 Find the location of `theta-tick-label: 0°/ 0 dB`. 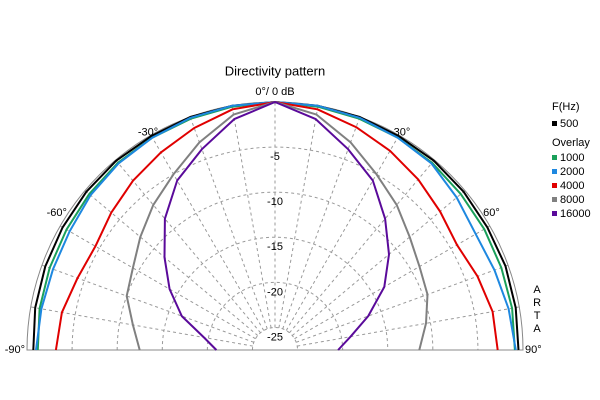

theta-tick-label: 0°/ 0 dB is located at coordinates (274, 92).